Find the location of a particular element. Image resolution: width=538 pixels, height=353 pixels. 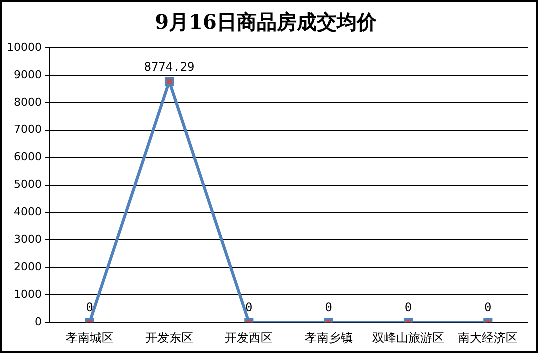

y-tick-label: 9000 is located at coordinates (28, 75).